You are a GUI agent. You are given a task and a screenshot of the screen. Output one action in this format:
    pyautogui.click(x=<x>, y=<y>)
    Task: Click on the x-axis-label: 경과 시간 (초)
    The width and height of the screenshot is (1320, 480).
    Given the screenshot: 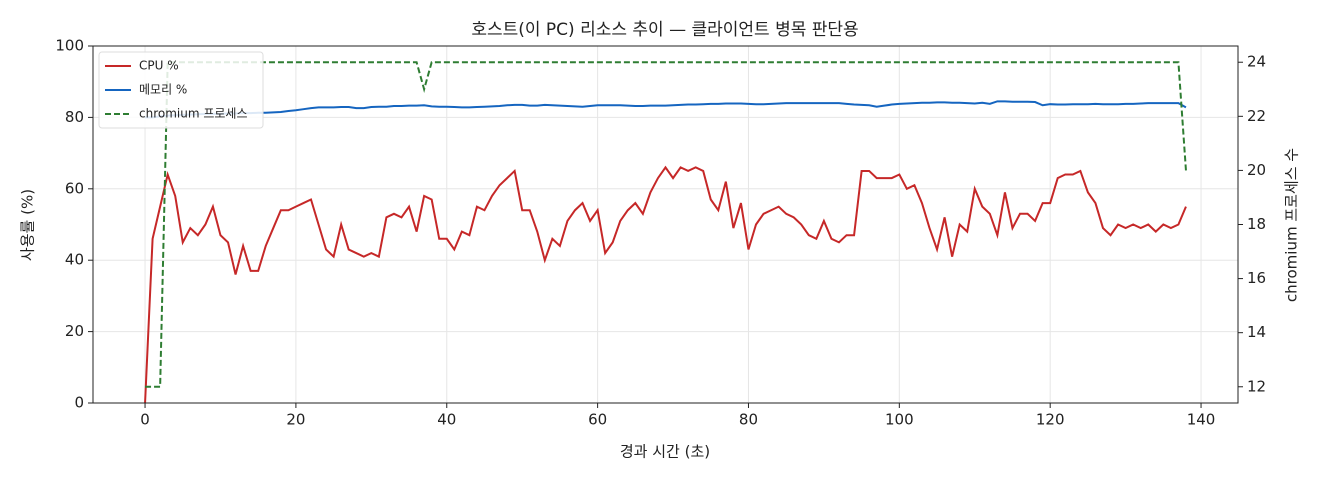 What is the action you would take?
    pyautogui.click(x=665, y=452)
    